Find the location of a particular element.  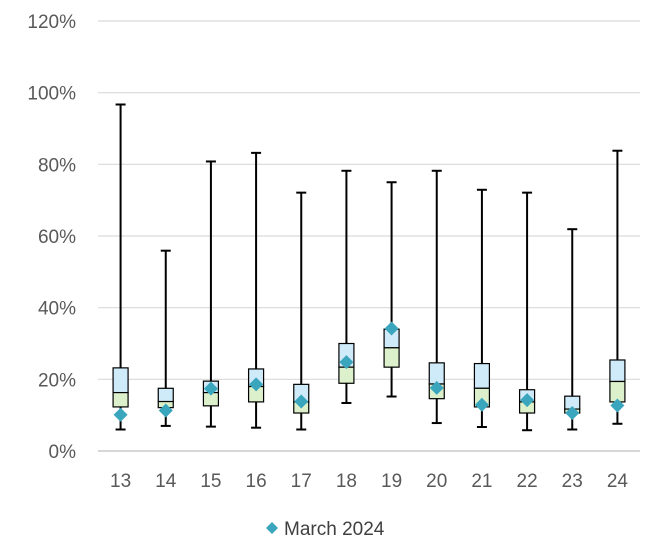

x-tick-label: 22 is located at coordinates (527, 481).